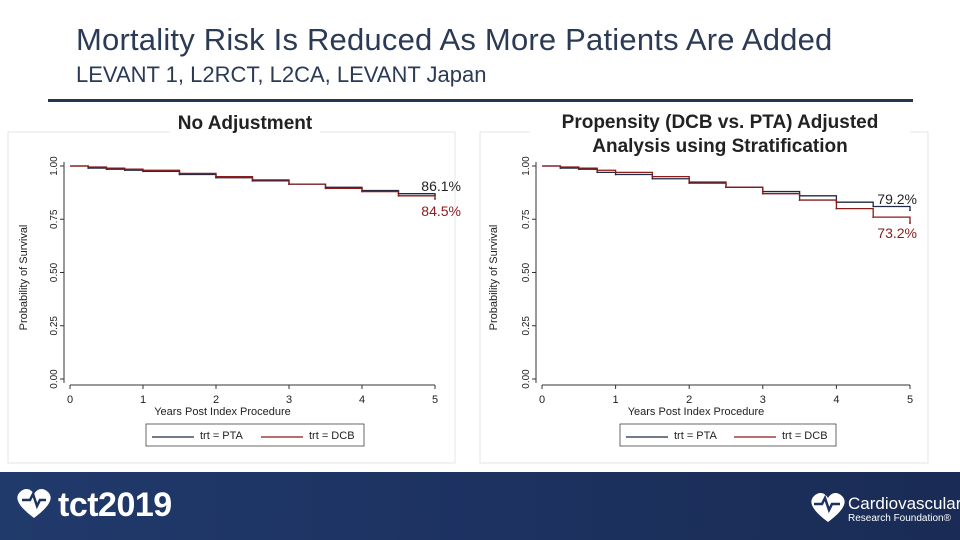  Describe the element at coordinates (526, 219) in the screenshot. I see `y-tick-label-1-3: 0.75` at that location.